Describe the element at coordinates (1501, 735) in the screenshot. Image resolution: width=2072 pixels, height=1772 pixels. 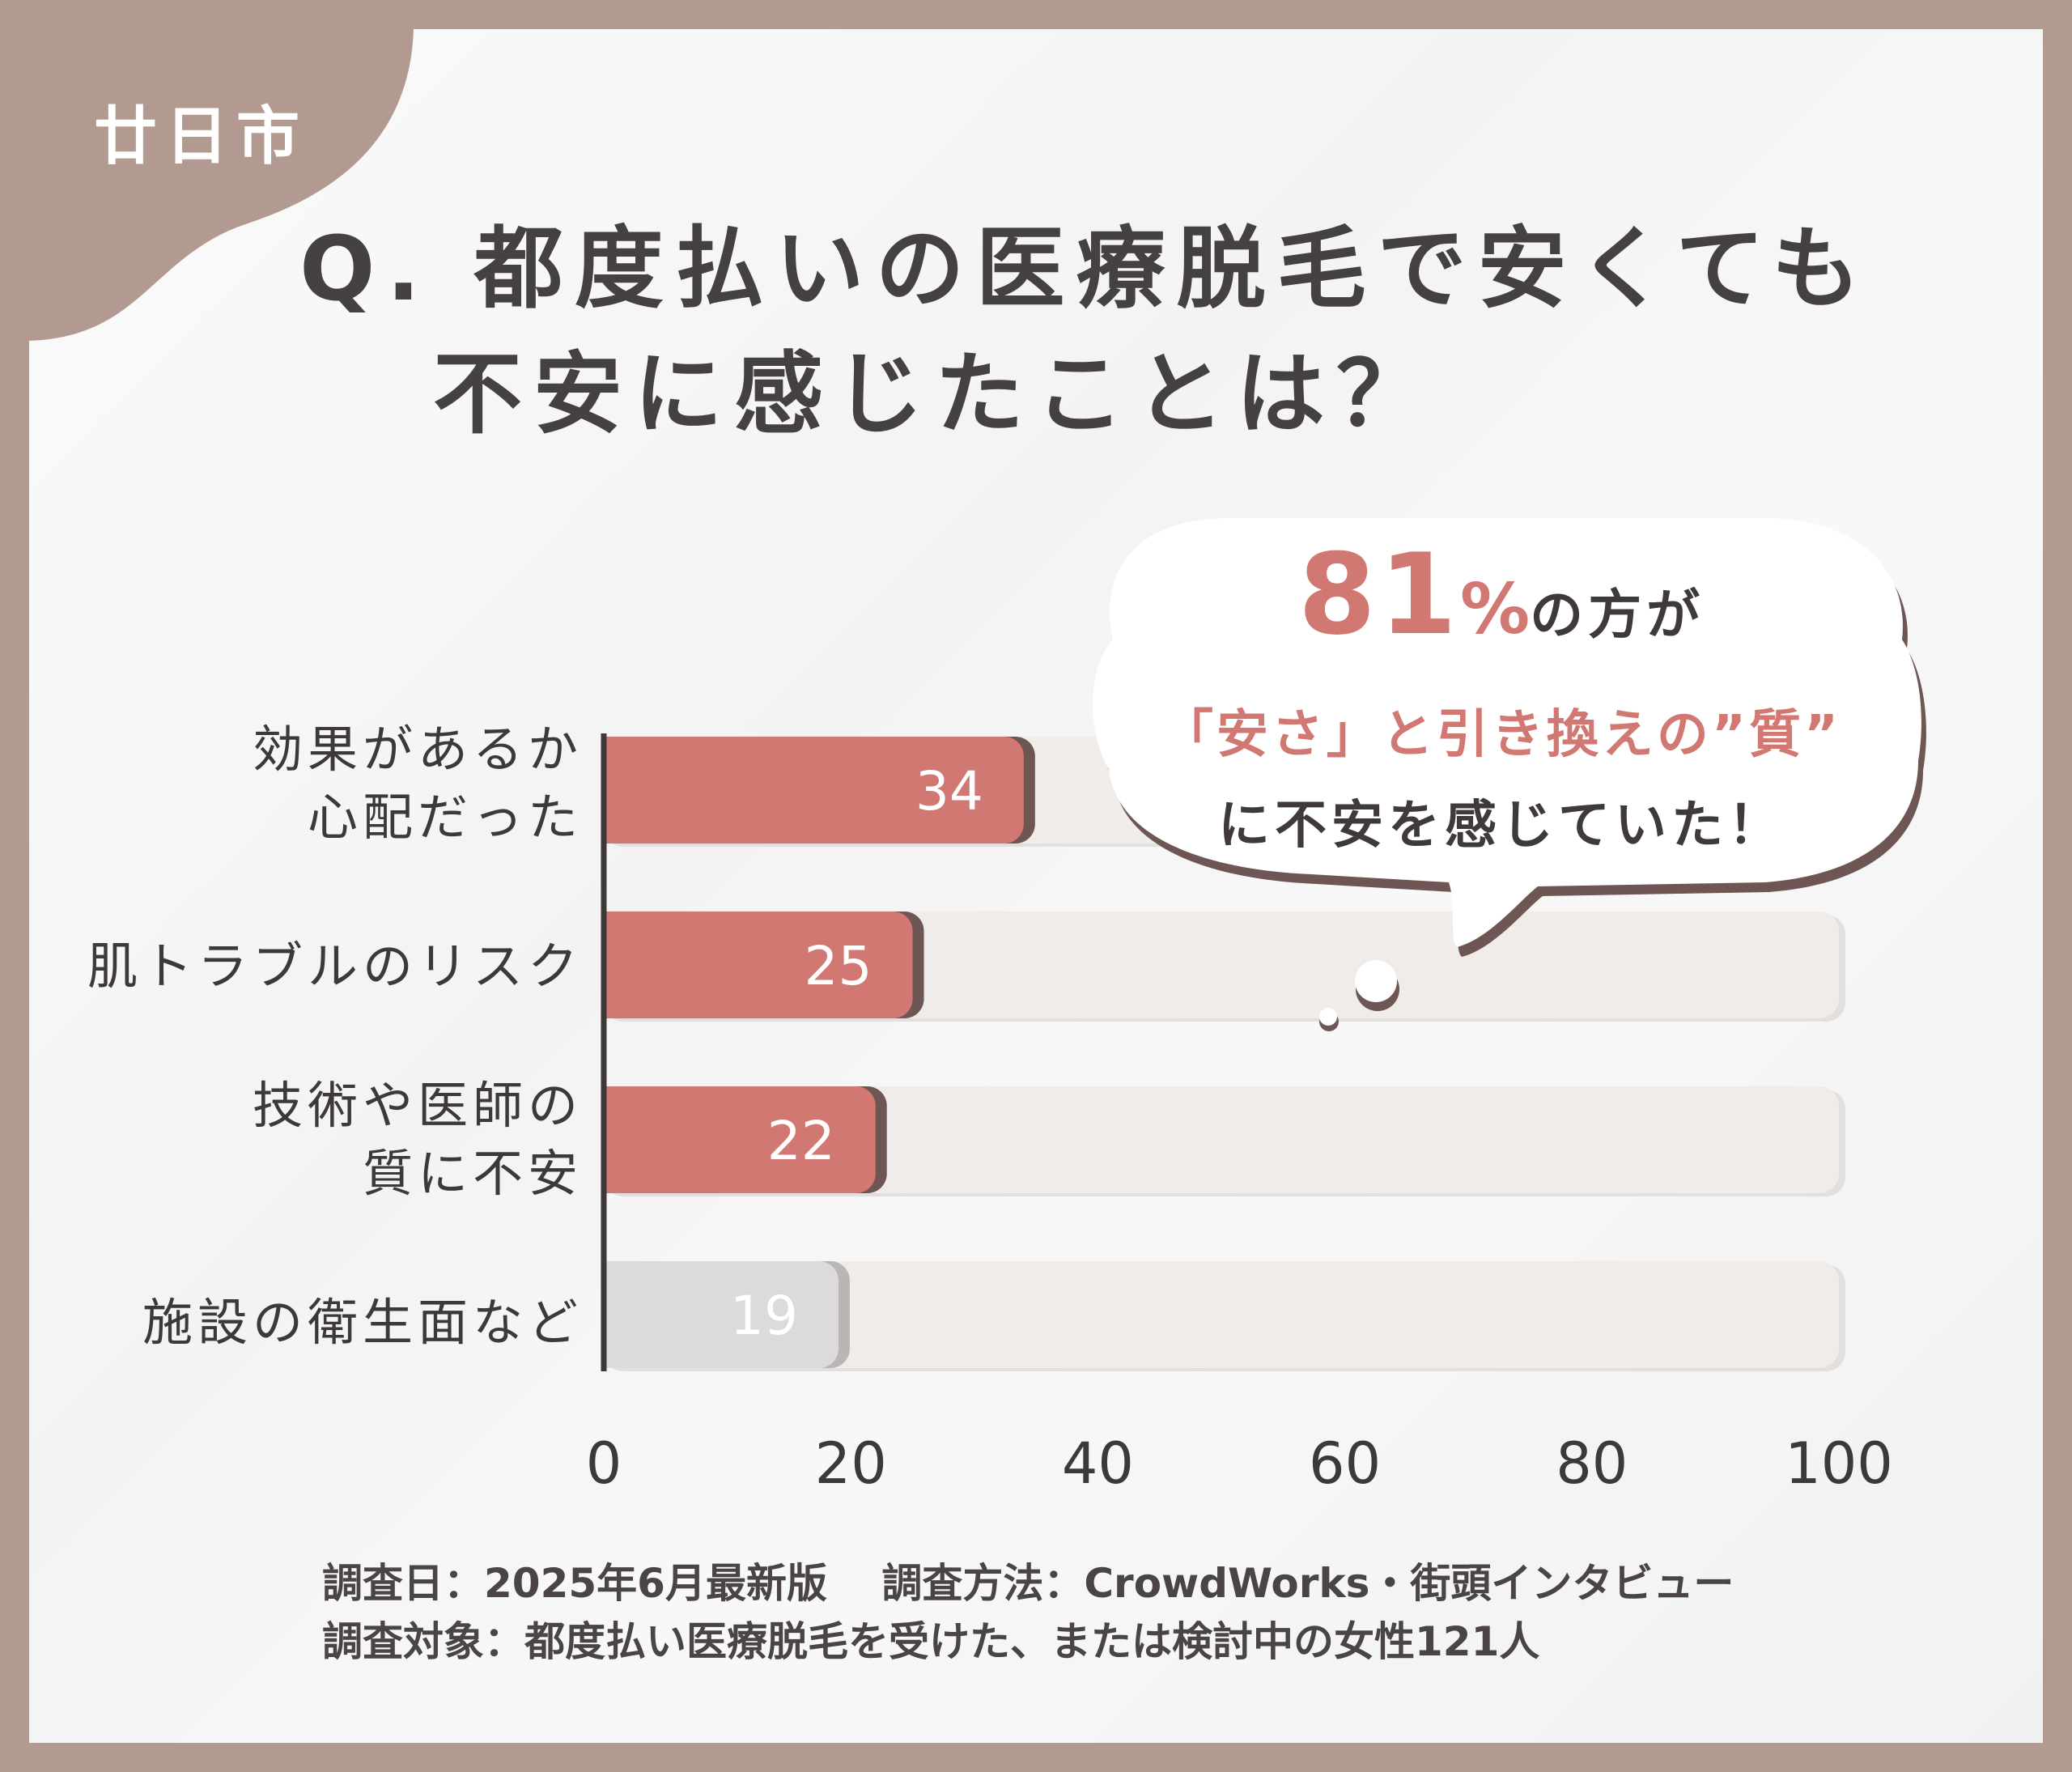
I see `callout-line-2: 「安さ」と引き換えの”質”` at that location.